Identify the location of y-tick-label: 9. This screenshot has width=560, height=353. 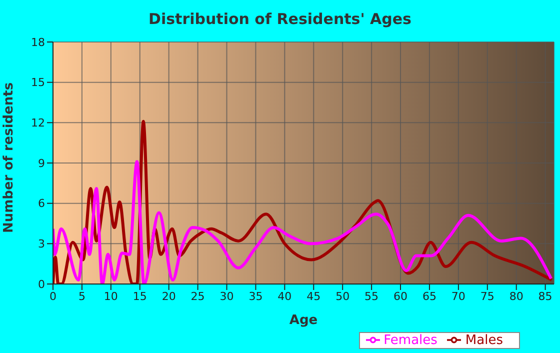
(41, 163).